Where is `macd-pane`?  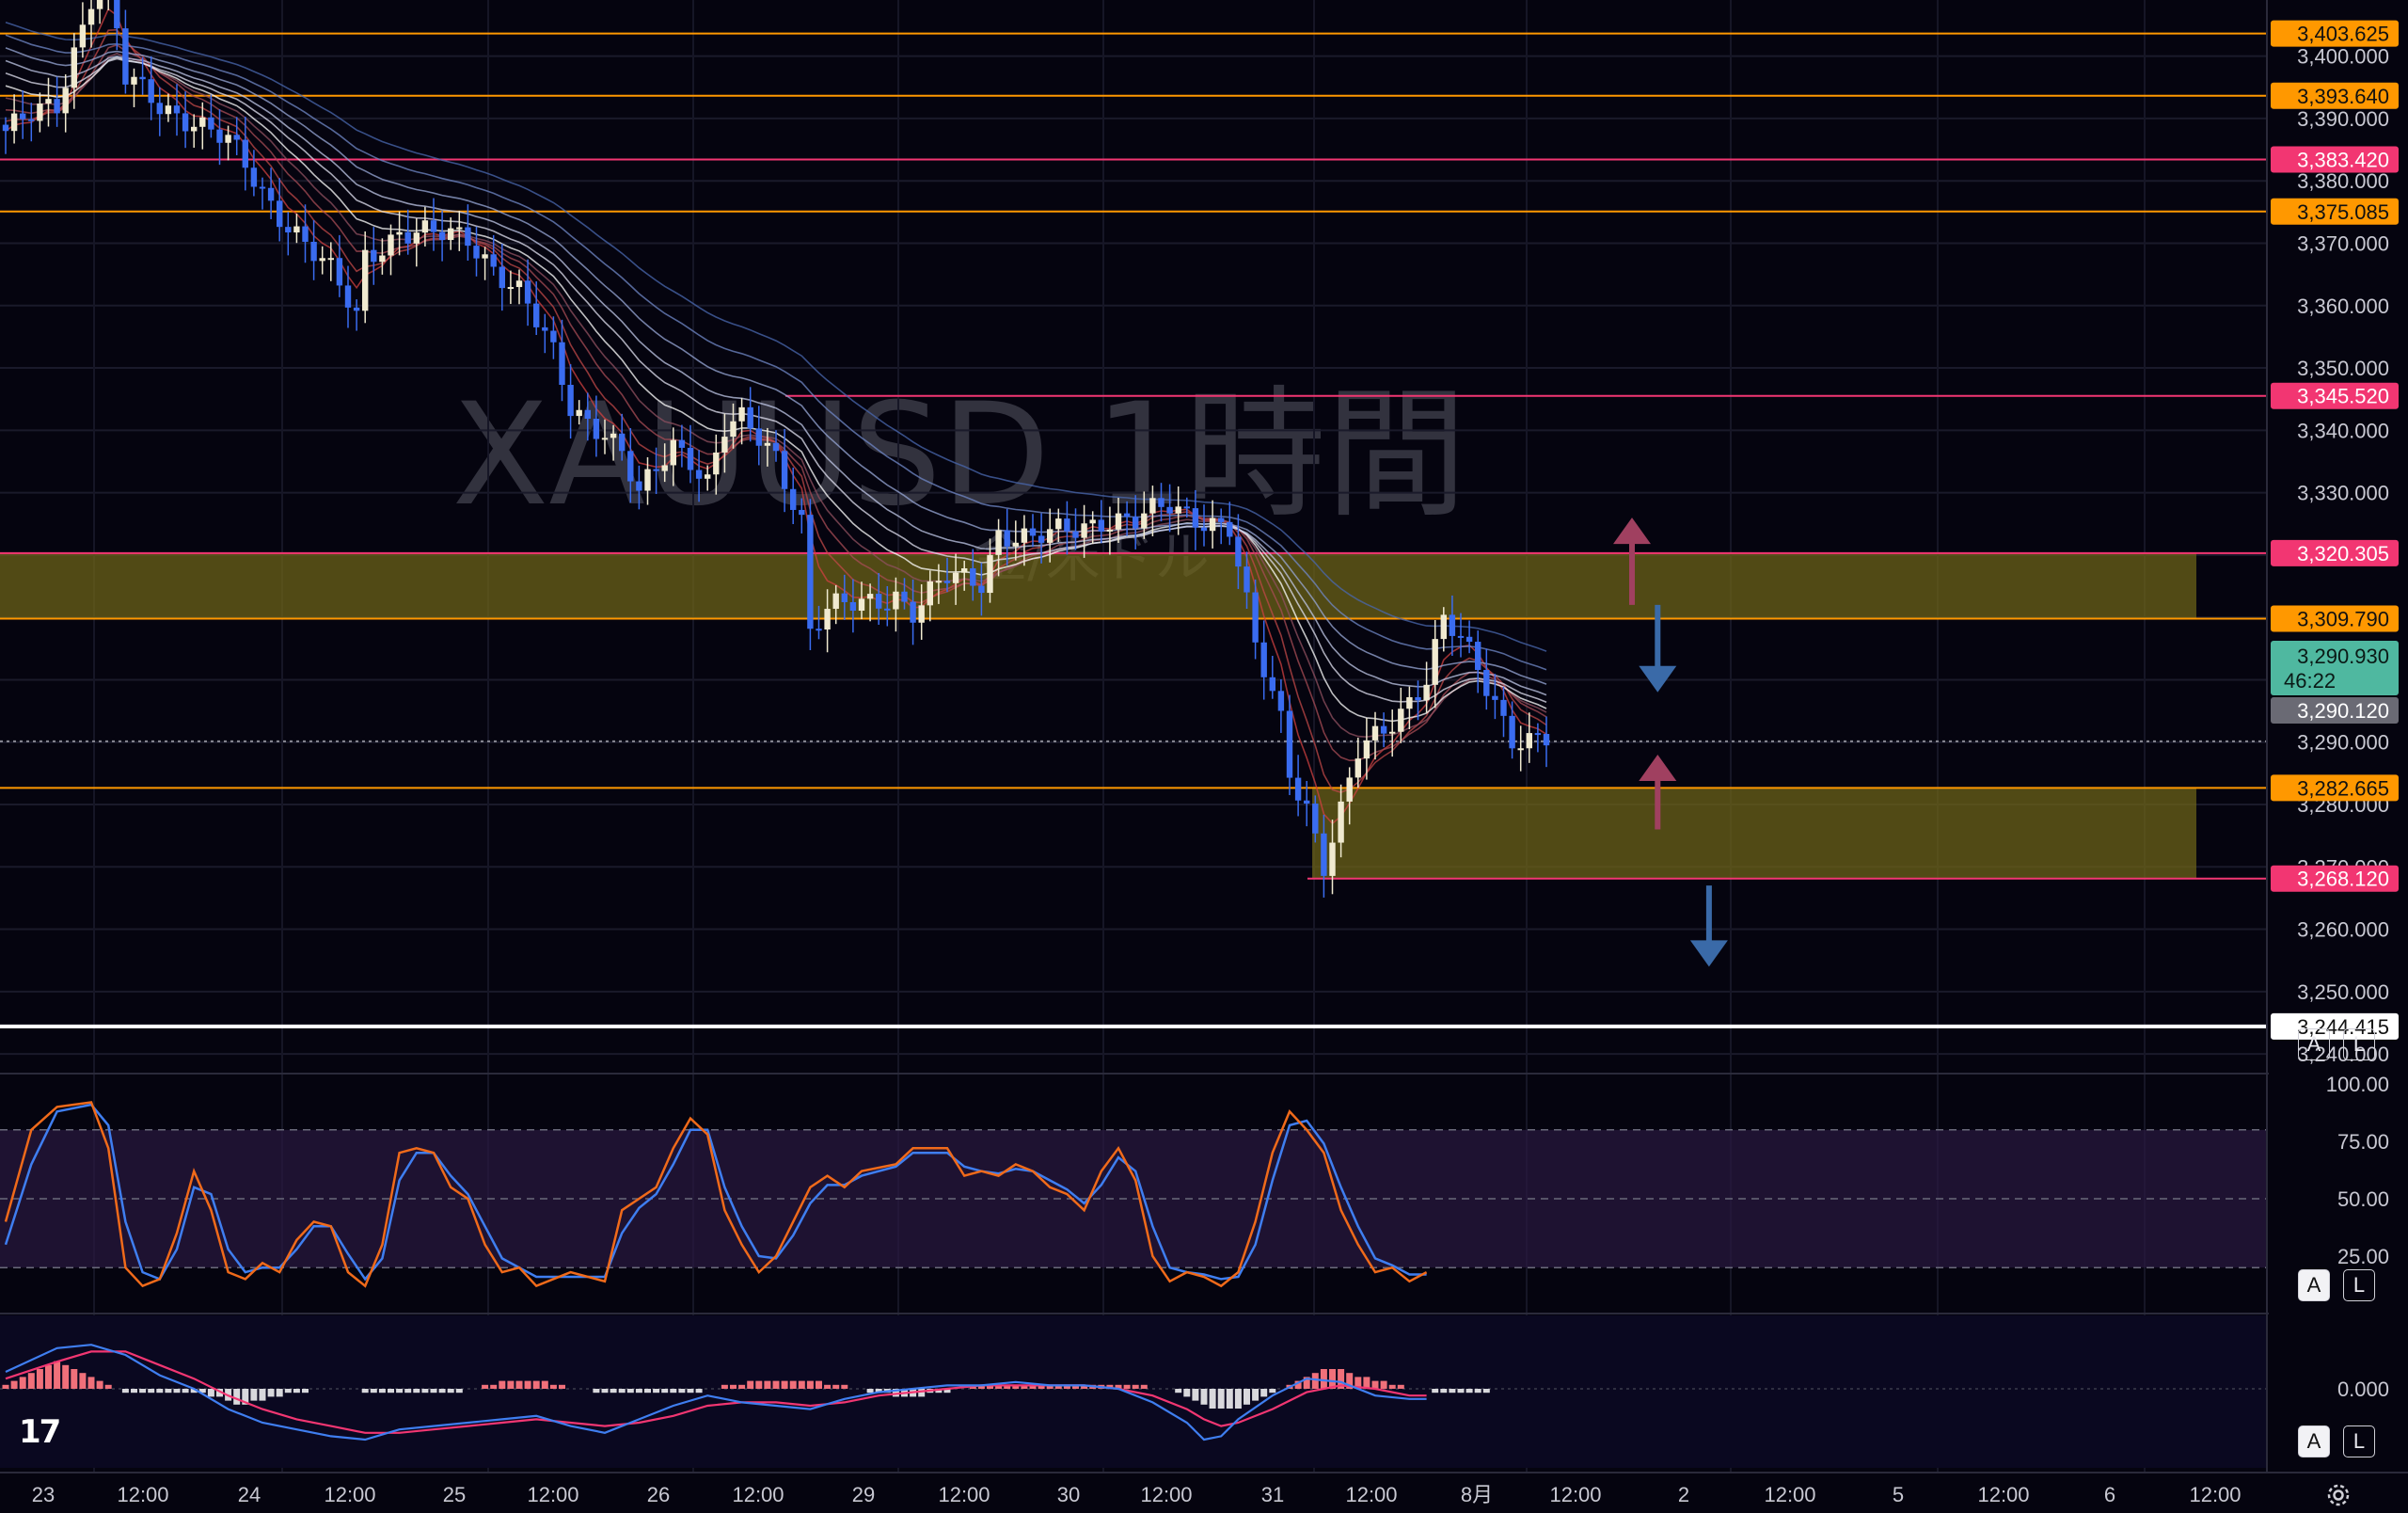 macd-pane is located at coordinates (1204, 1390).